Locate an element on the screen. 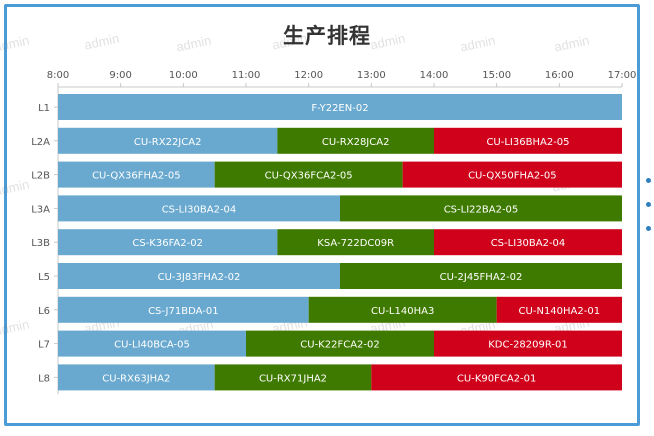  x-tick-label: 8:00 is located at coordinates (58, 75).